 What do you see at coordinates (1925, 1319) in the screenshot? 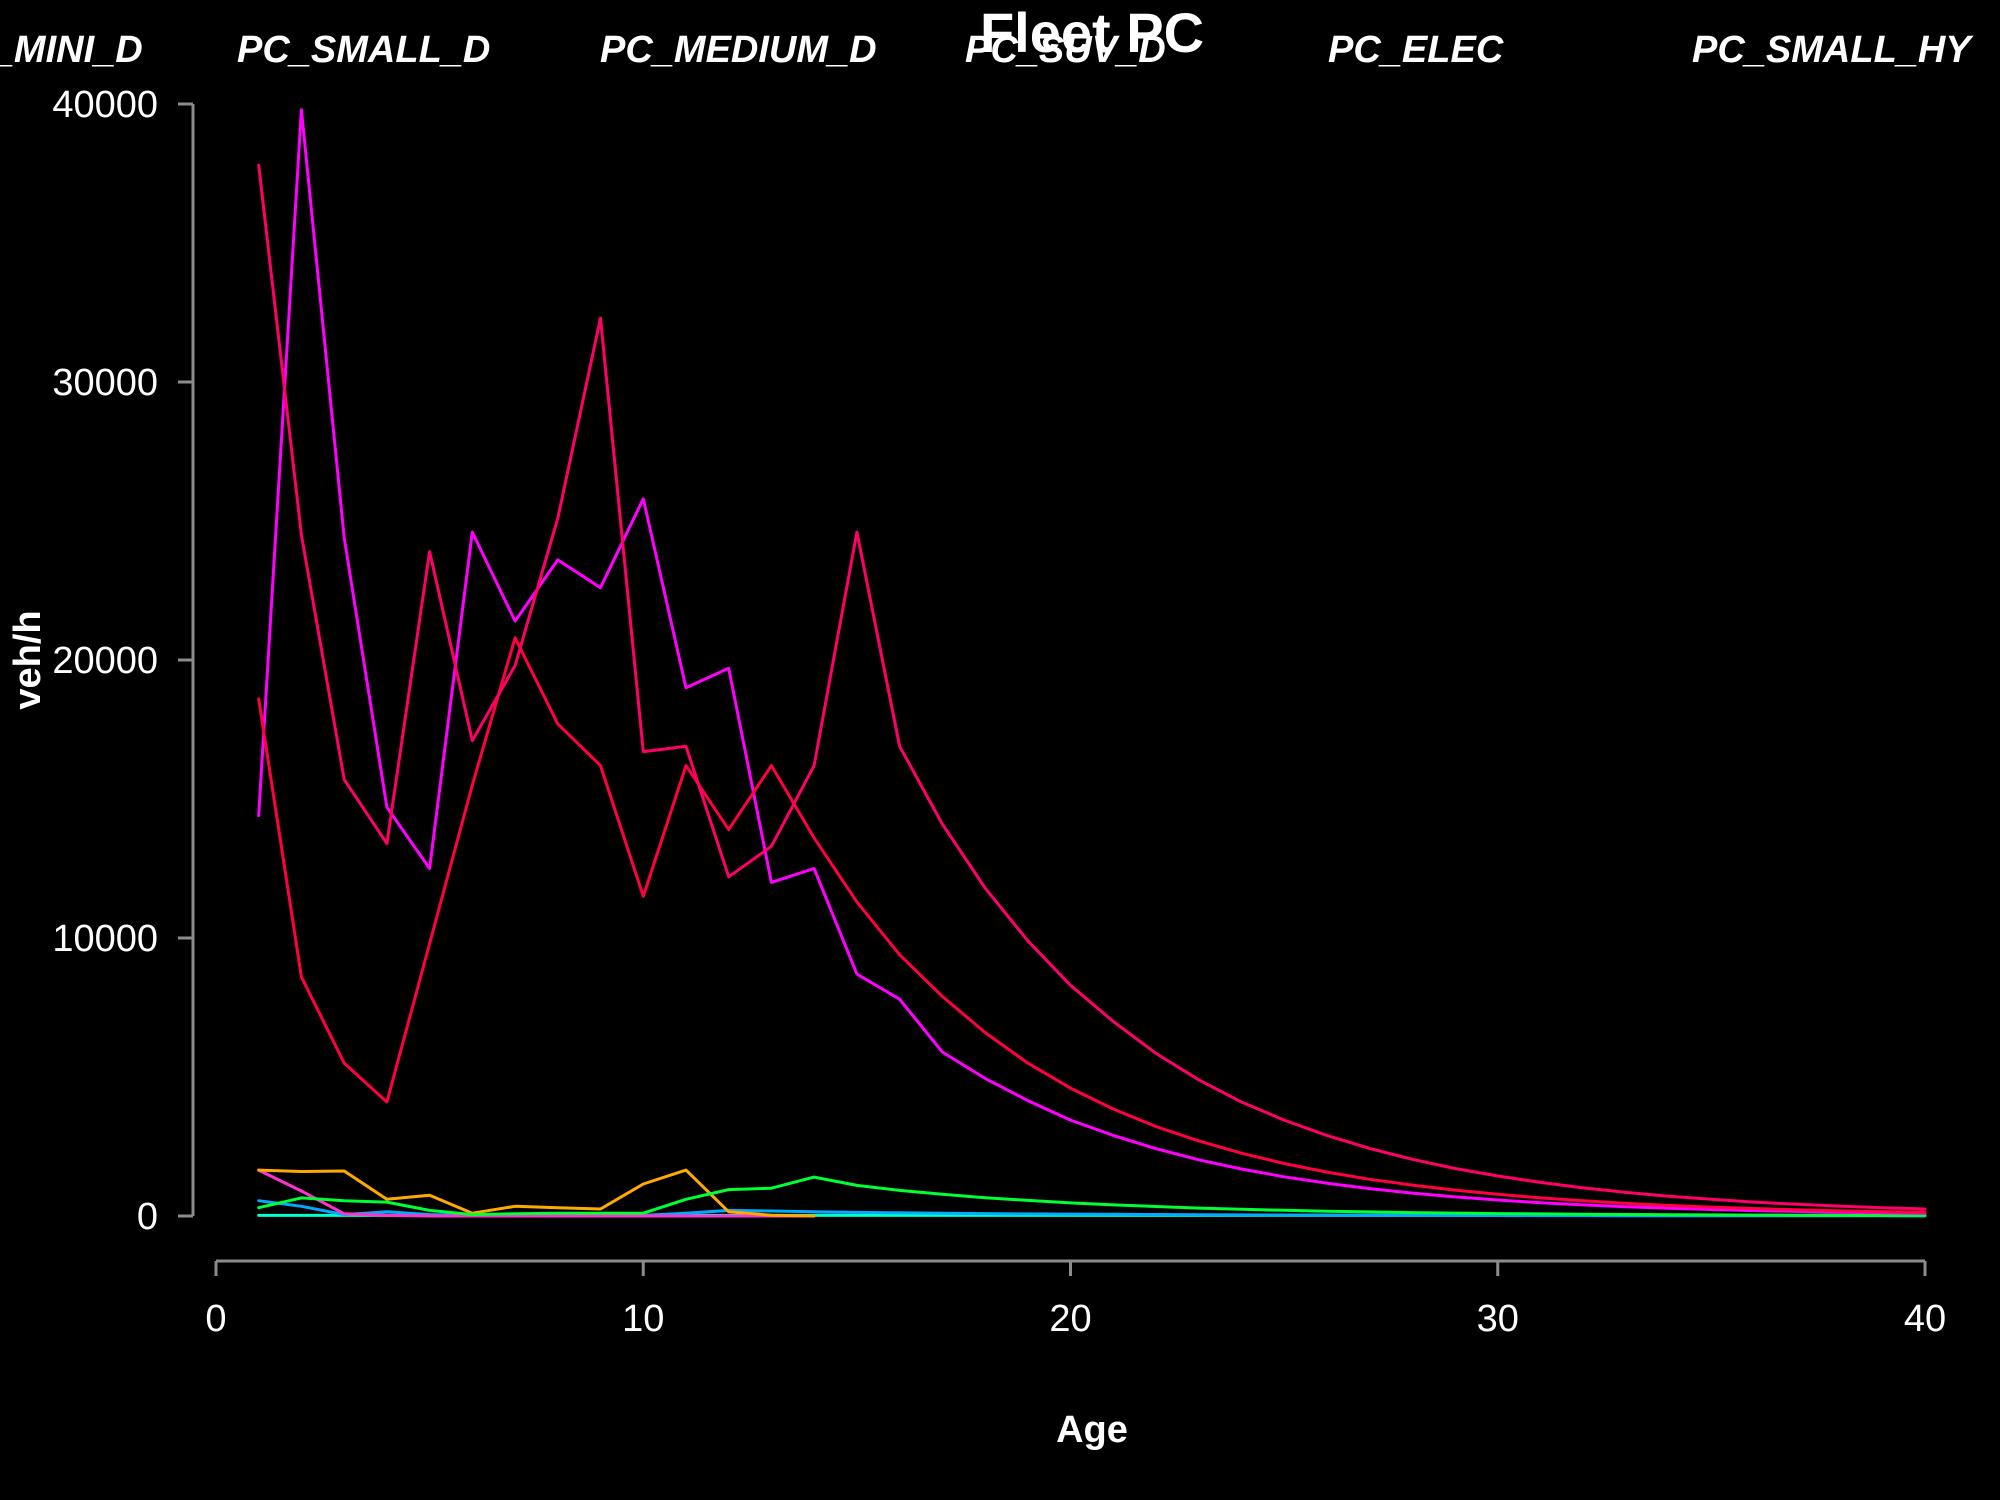
I see `x-tick-label: 40` at bounding box center [1925, 1319].